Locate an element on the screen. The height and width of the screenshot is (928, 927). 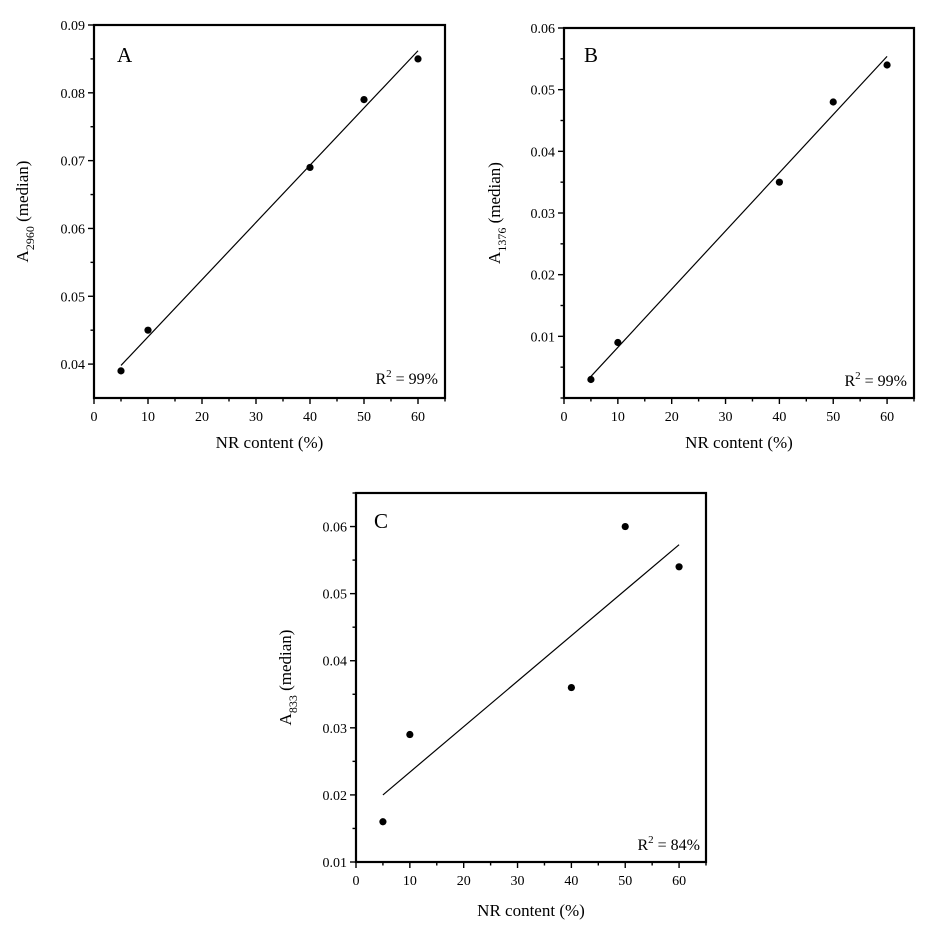
x-tick-label-a: 10 is located at coordinates (148, 417).